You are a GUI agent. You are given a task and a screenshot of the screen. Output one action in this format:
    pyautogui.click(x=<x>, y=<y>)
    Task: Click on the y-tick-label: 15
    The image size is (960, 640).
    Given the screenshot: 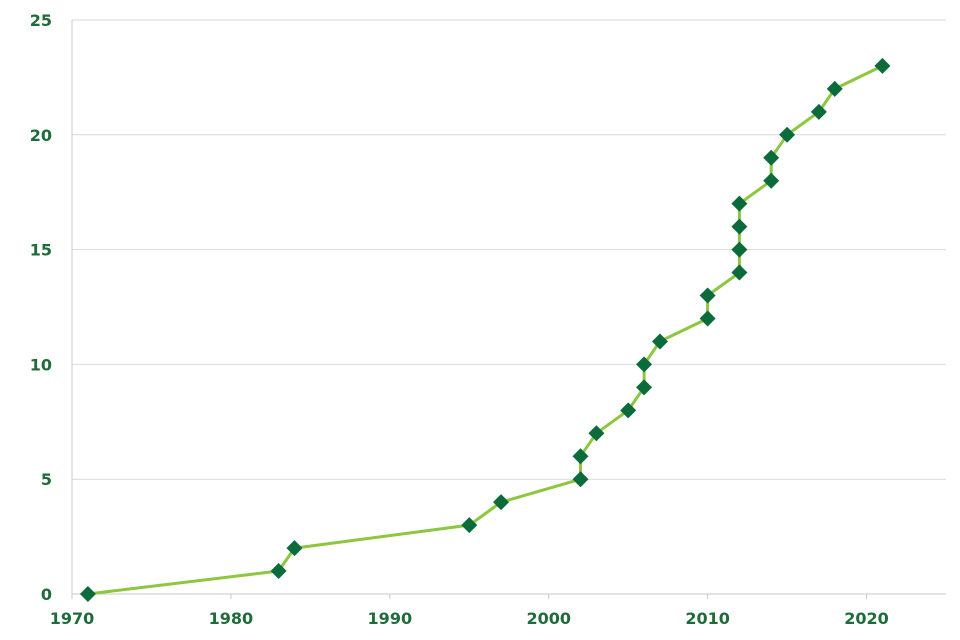 What is the action you would take?
    pyautogui.click(x=41, y=250)
    